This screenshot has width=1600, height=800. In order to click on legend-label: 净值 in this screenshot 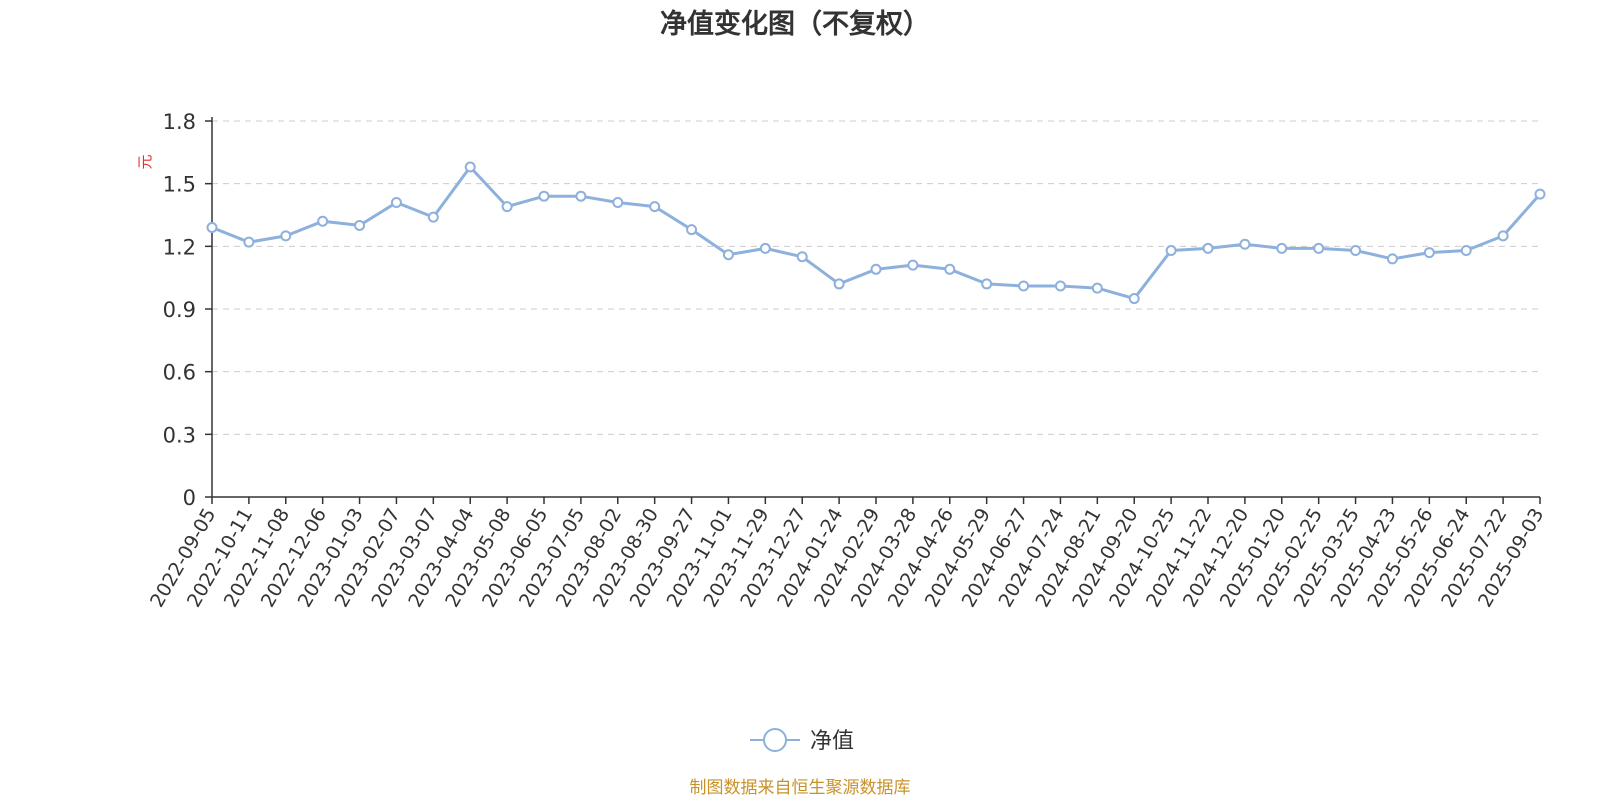, I will do `click(832, 741)`.